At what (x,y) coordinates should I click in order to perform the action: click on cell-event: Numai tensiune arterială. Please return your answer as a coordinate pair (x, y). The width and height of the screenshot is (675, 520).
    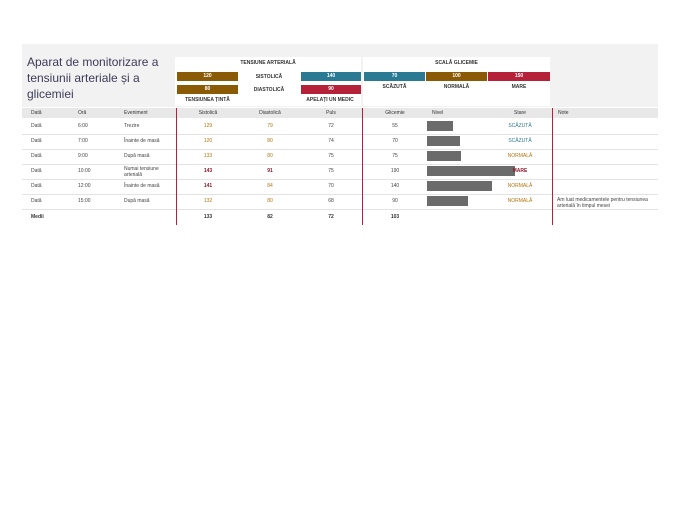
    Looking at the image, I should click on (141, 172).